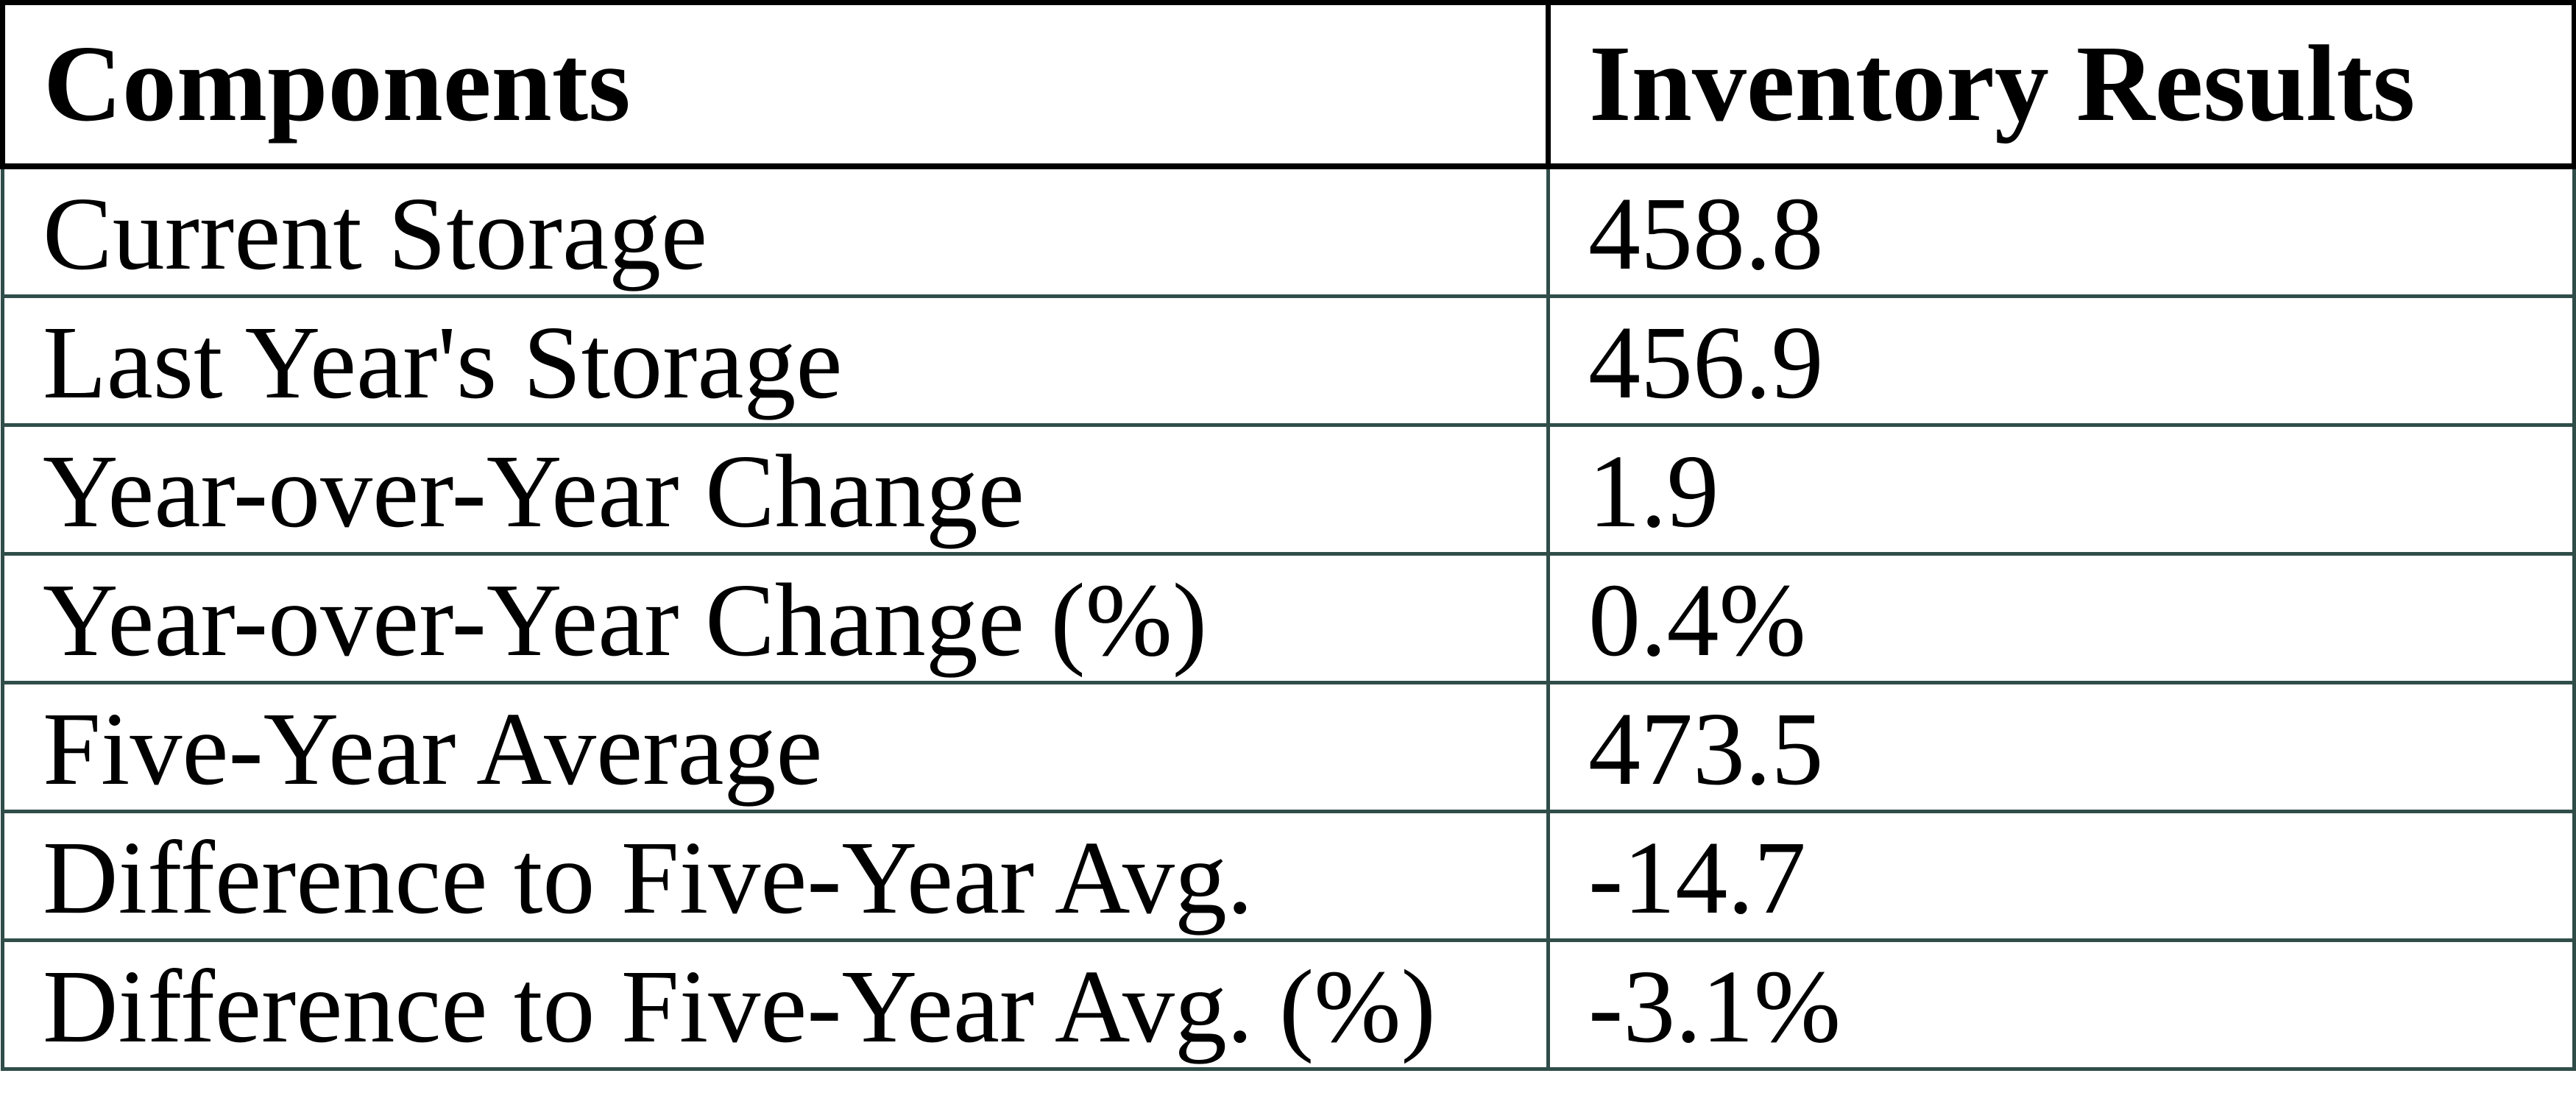 The height and width of the screenshot is (1104, 2576). I want to click on table-row: Year-over-Year Change 1.9, so click(1288, 490).